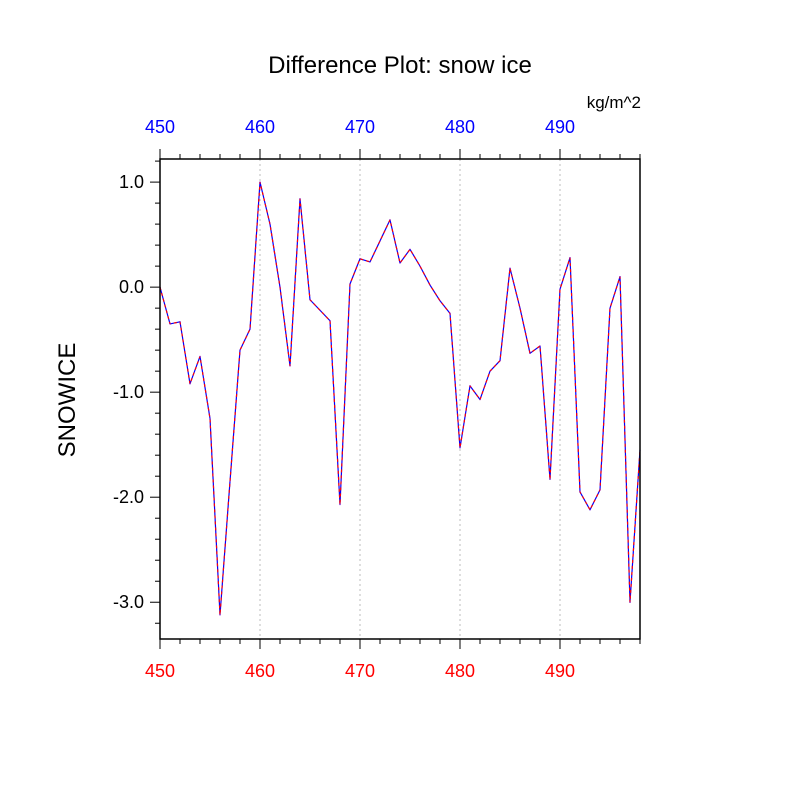 This screenshot has height=800, width=800. What do you see at coordinates (67, 400) in the screenshot?
I see `y-axis-label: SNOWICE` at bounding box center [67, 400].